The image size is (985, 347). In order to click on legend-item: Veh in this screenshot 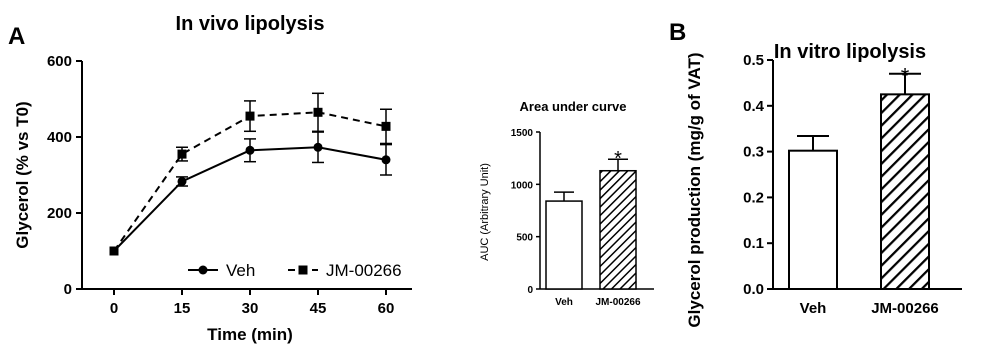, I will do `click(221, 270)`.